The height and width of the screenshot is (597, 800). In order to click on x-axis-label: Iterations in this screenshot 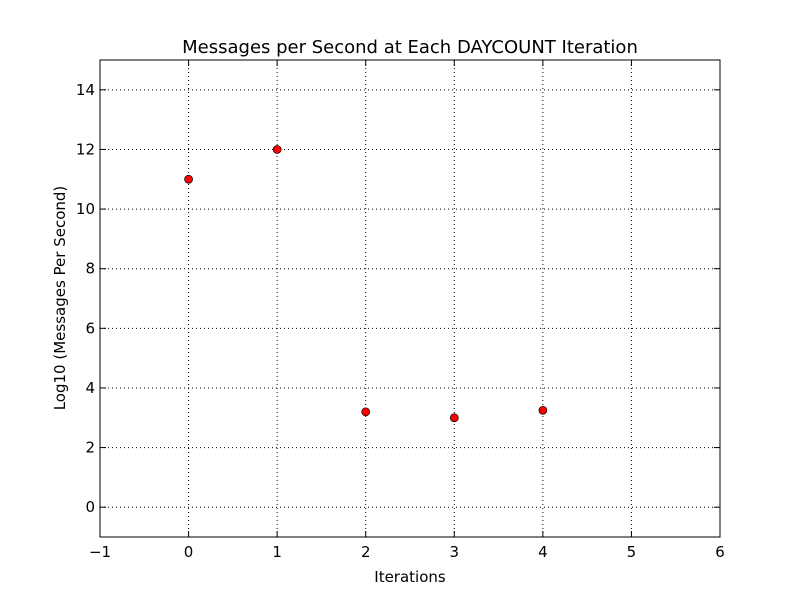, I will do `click(410, 577)`.